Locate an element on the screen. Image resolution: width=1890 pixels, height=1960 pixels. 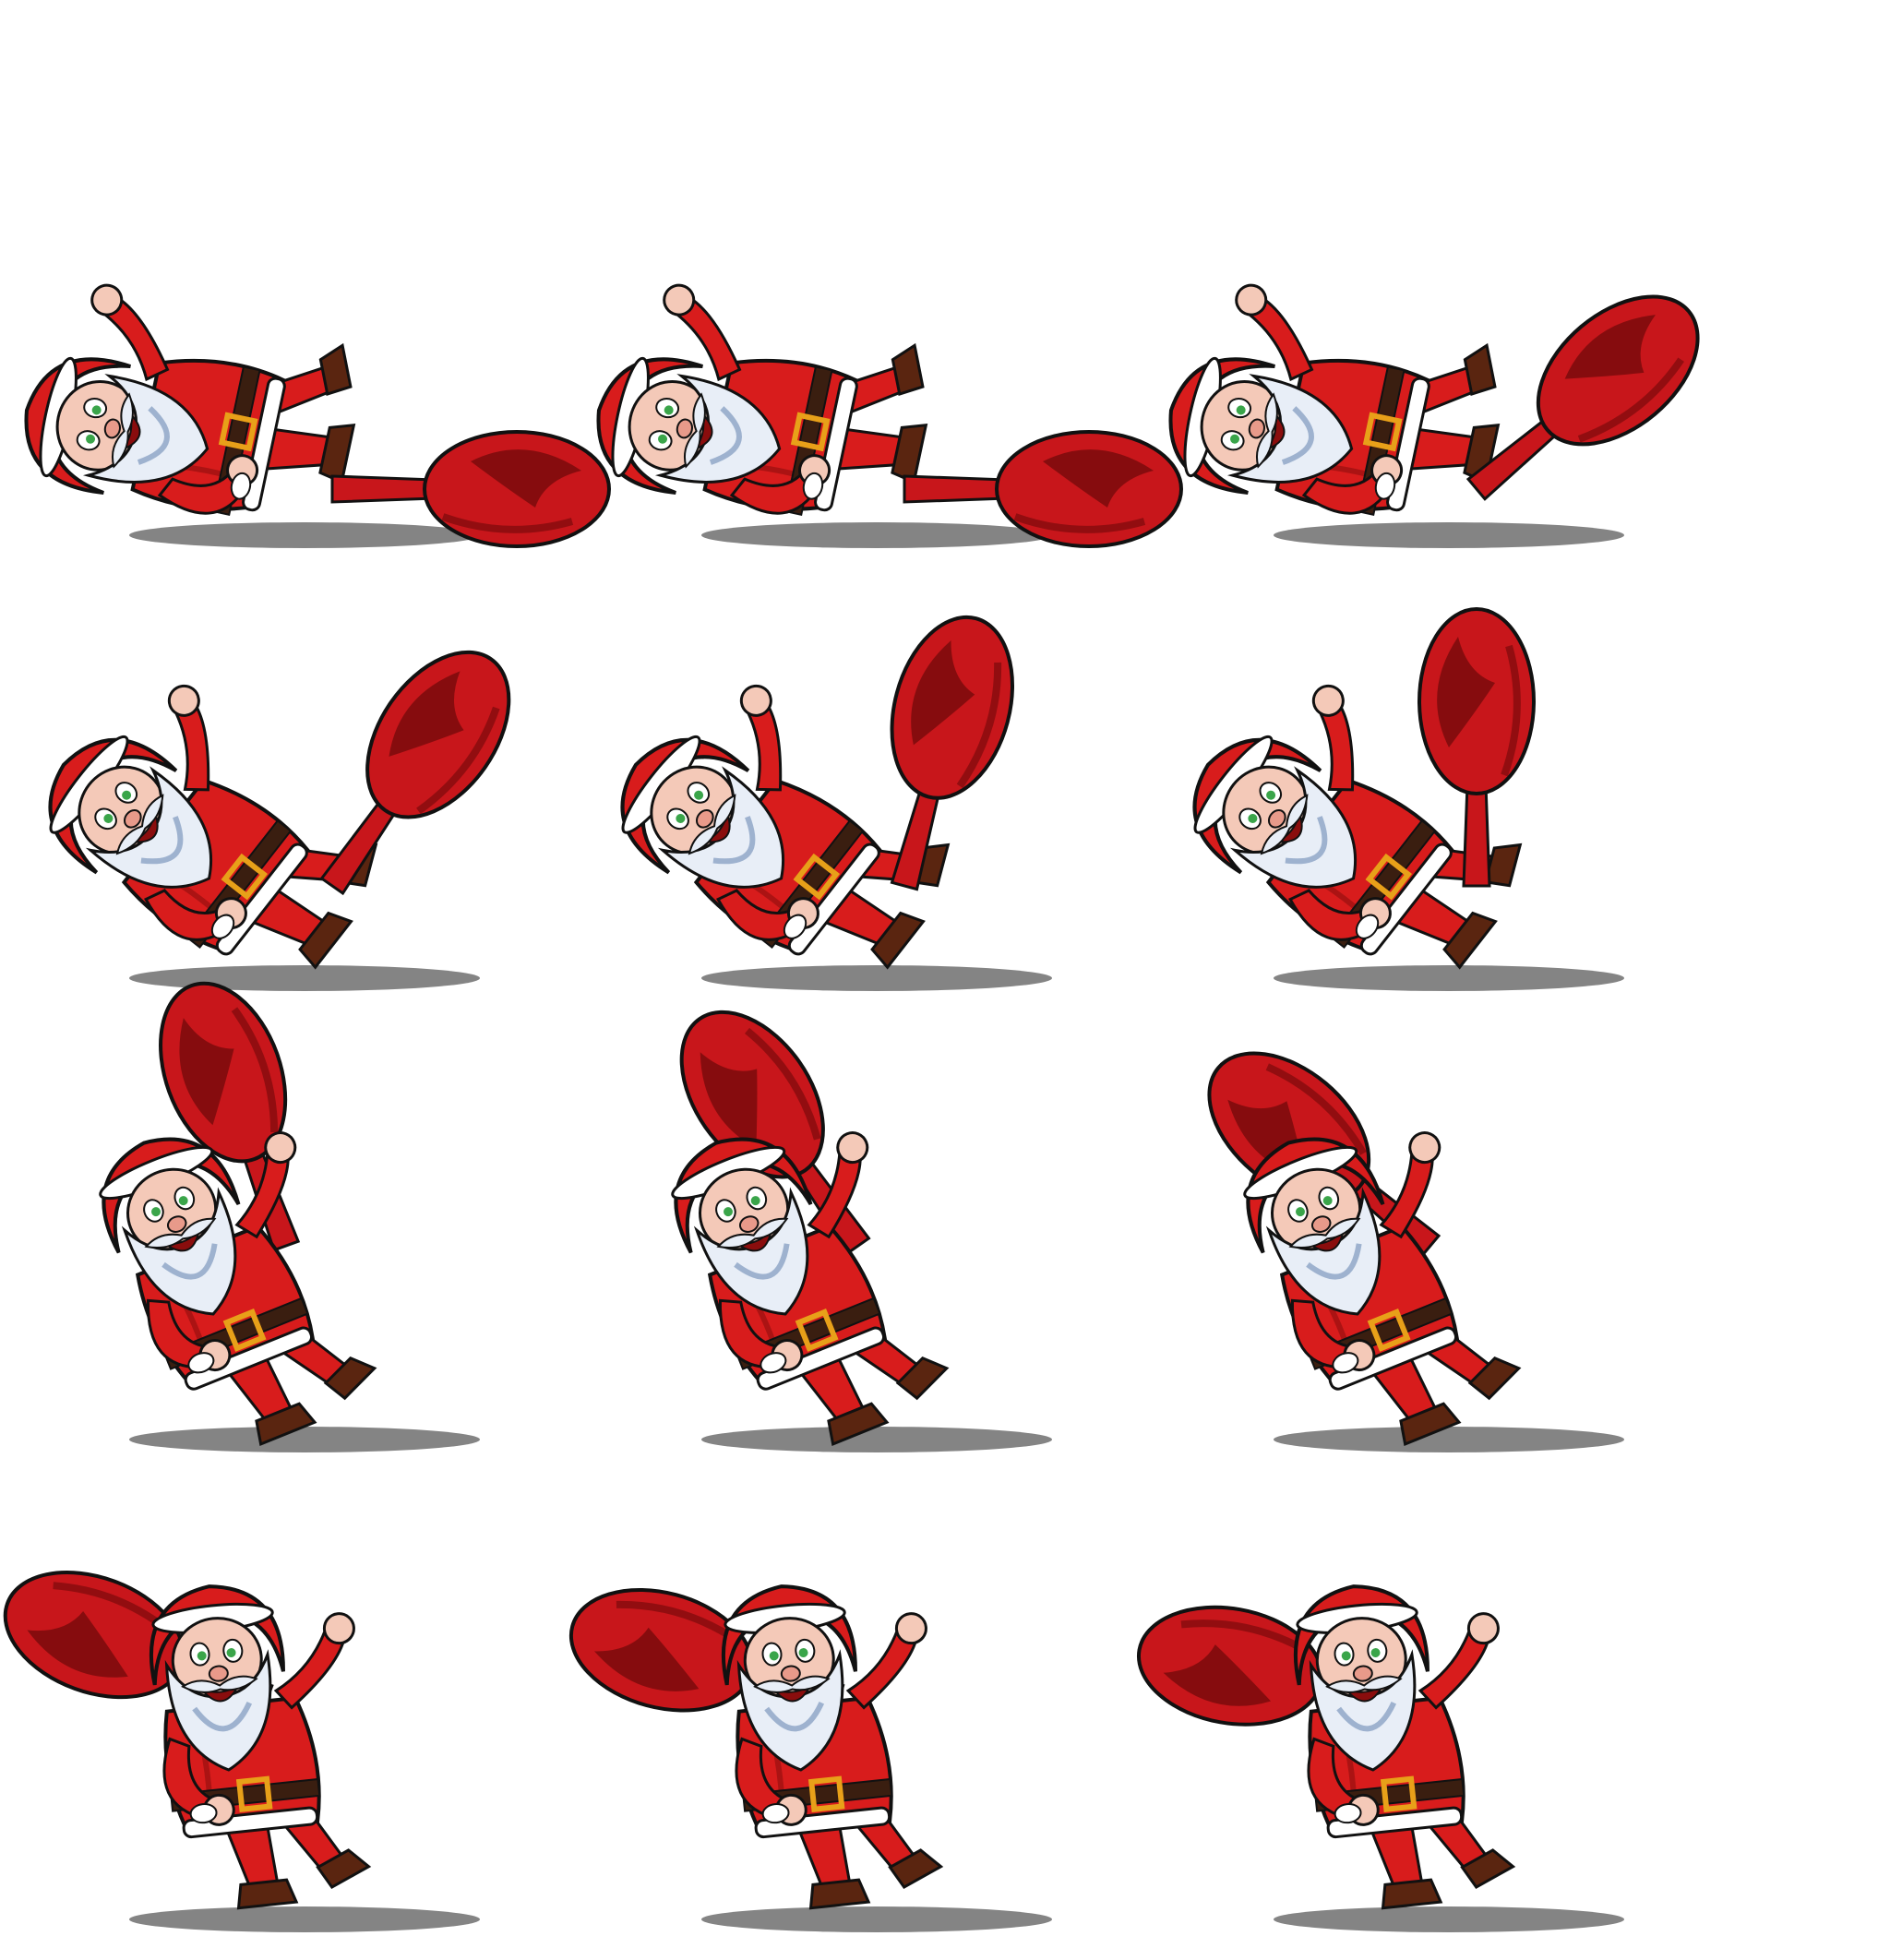
santa-nose is located at coordinates (684, 428).